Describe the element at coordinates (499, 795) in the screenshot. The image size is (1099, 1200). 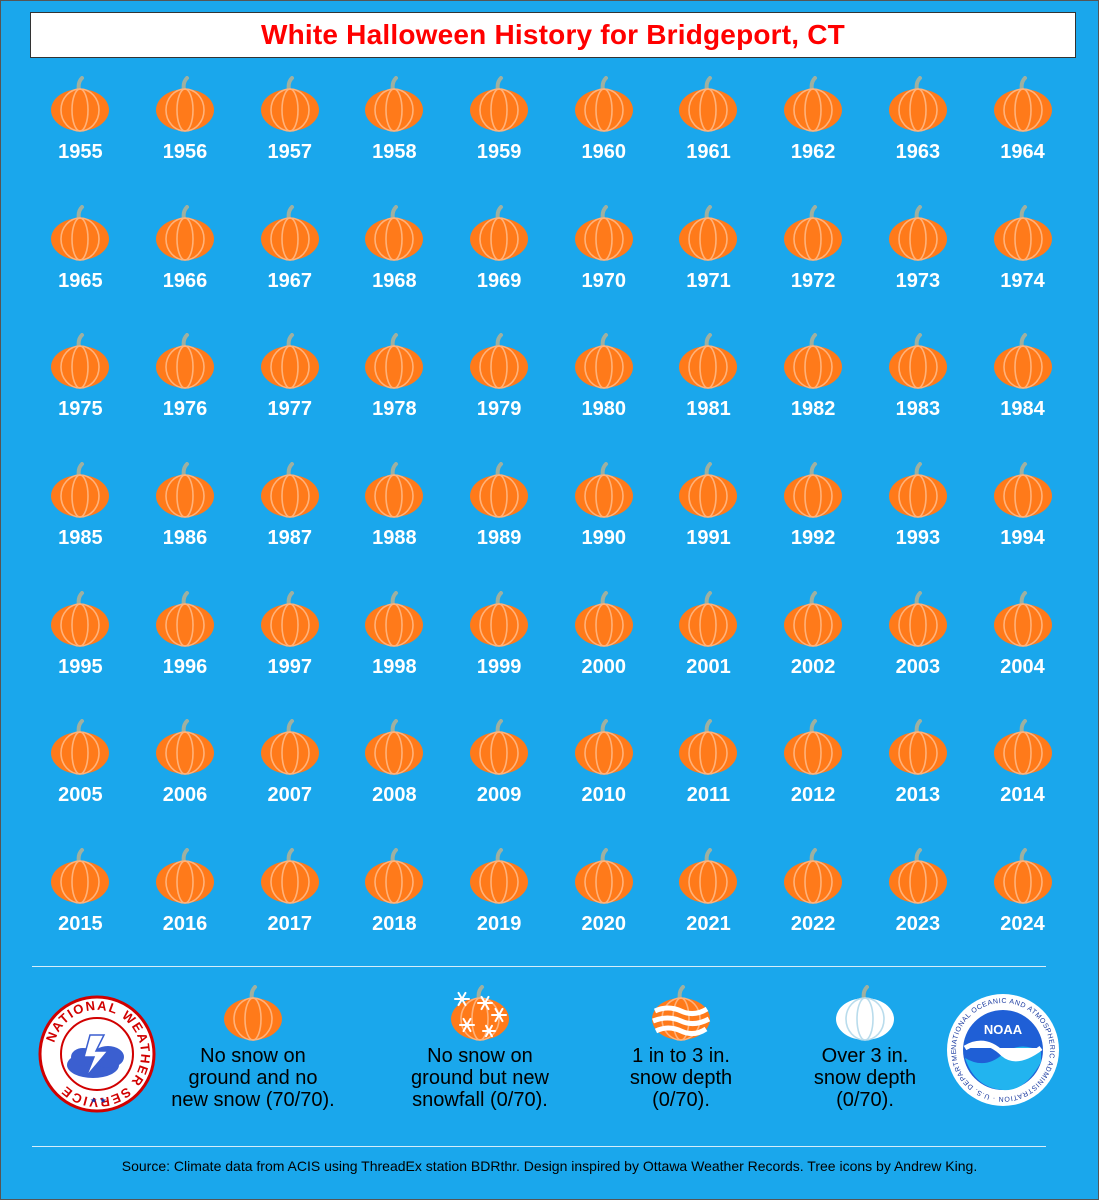
I see `year-label: 2009` at that location.